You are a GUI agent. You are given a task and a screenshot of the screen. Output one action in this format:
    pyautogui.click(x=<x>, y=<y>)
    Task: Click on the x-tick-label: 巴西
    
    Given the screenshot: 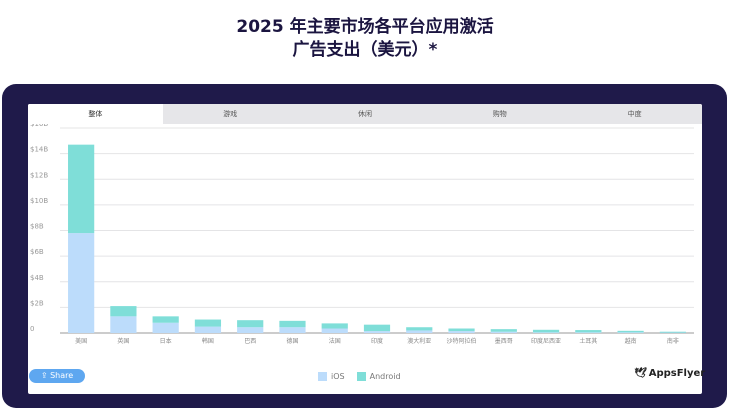 What is the action you would take?
    pyautogui.click(x=250, y=341)
    